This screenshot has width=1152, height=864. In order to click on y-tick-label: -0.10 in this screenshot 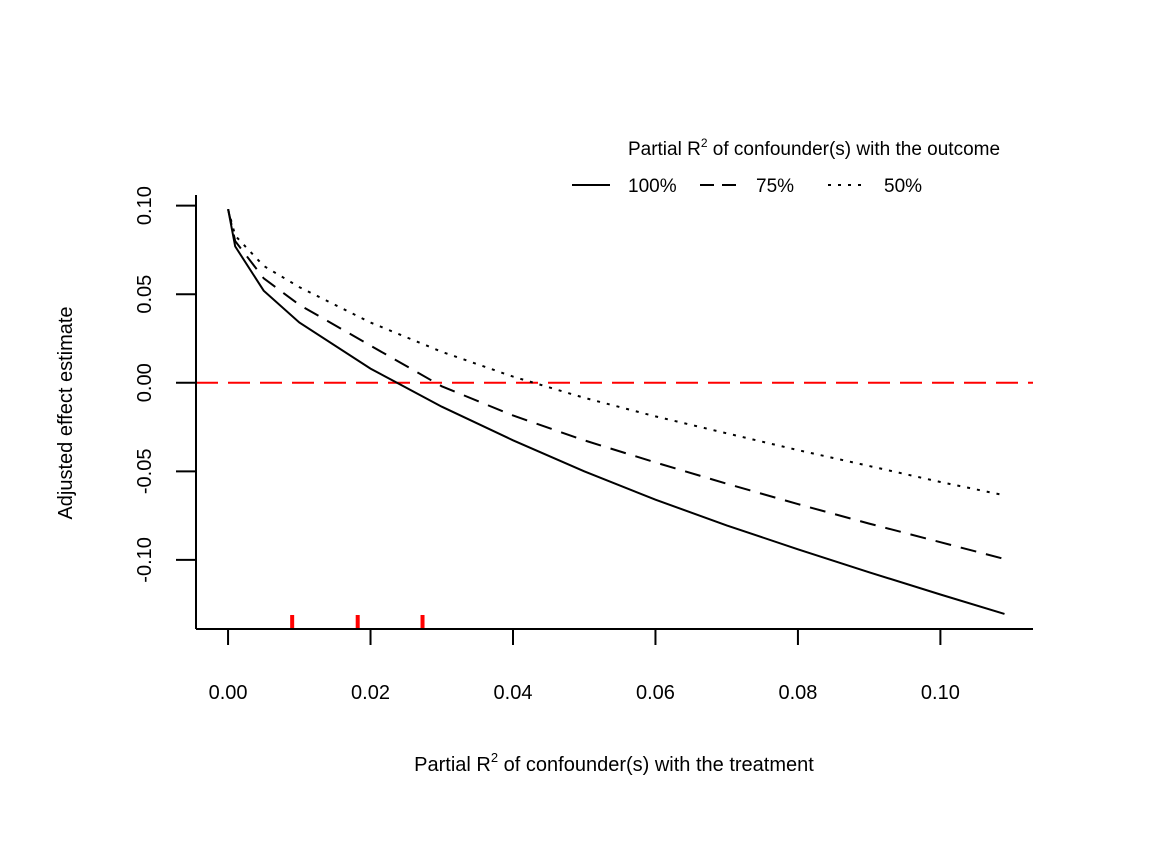, I will do `click(145, 560)`.